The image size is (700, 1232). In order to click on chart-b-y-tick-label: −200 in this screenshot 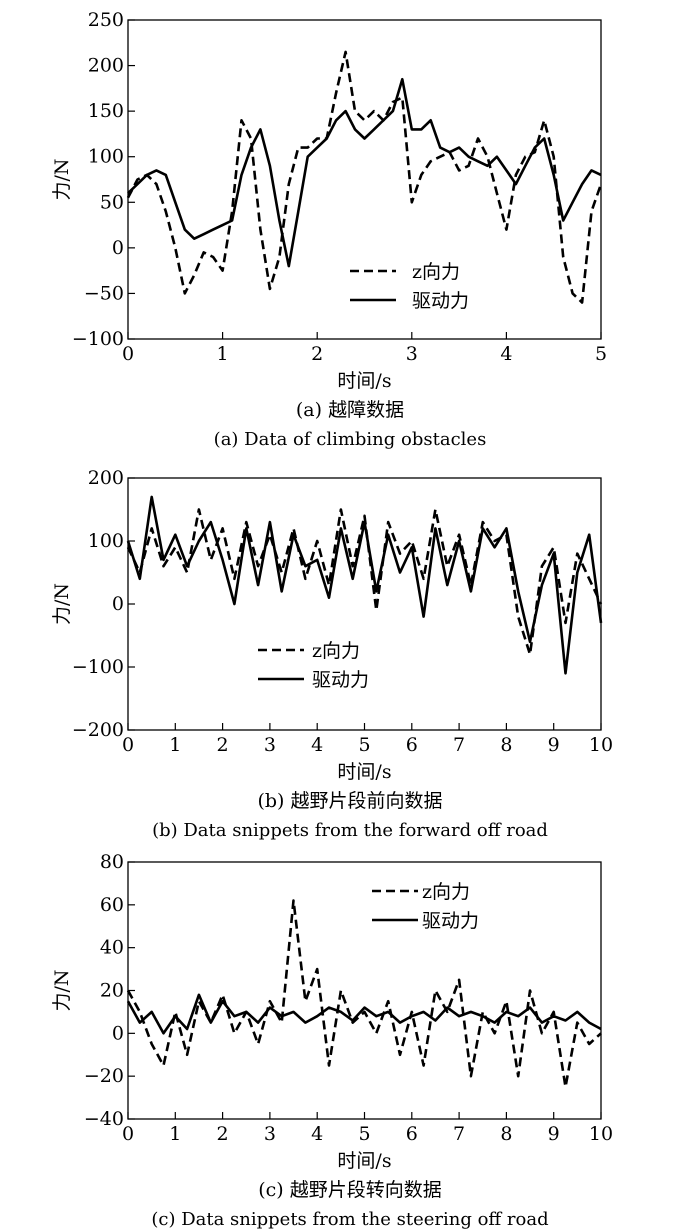, I will do `click(98, 730)`.